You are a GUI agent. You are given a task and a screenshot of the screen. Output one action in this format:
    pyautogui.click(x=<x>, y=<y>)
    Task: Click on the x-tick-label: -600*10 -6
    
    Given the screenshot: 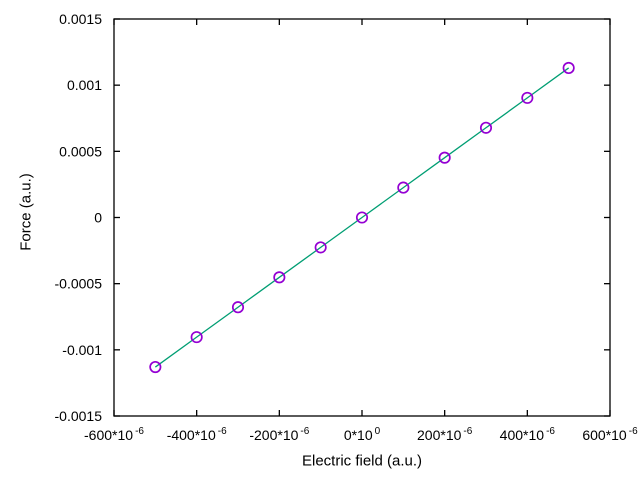 What is the action you would take?
    pyautogui.click(x=114, y=434)
    